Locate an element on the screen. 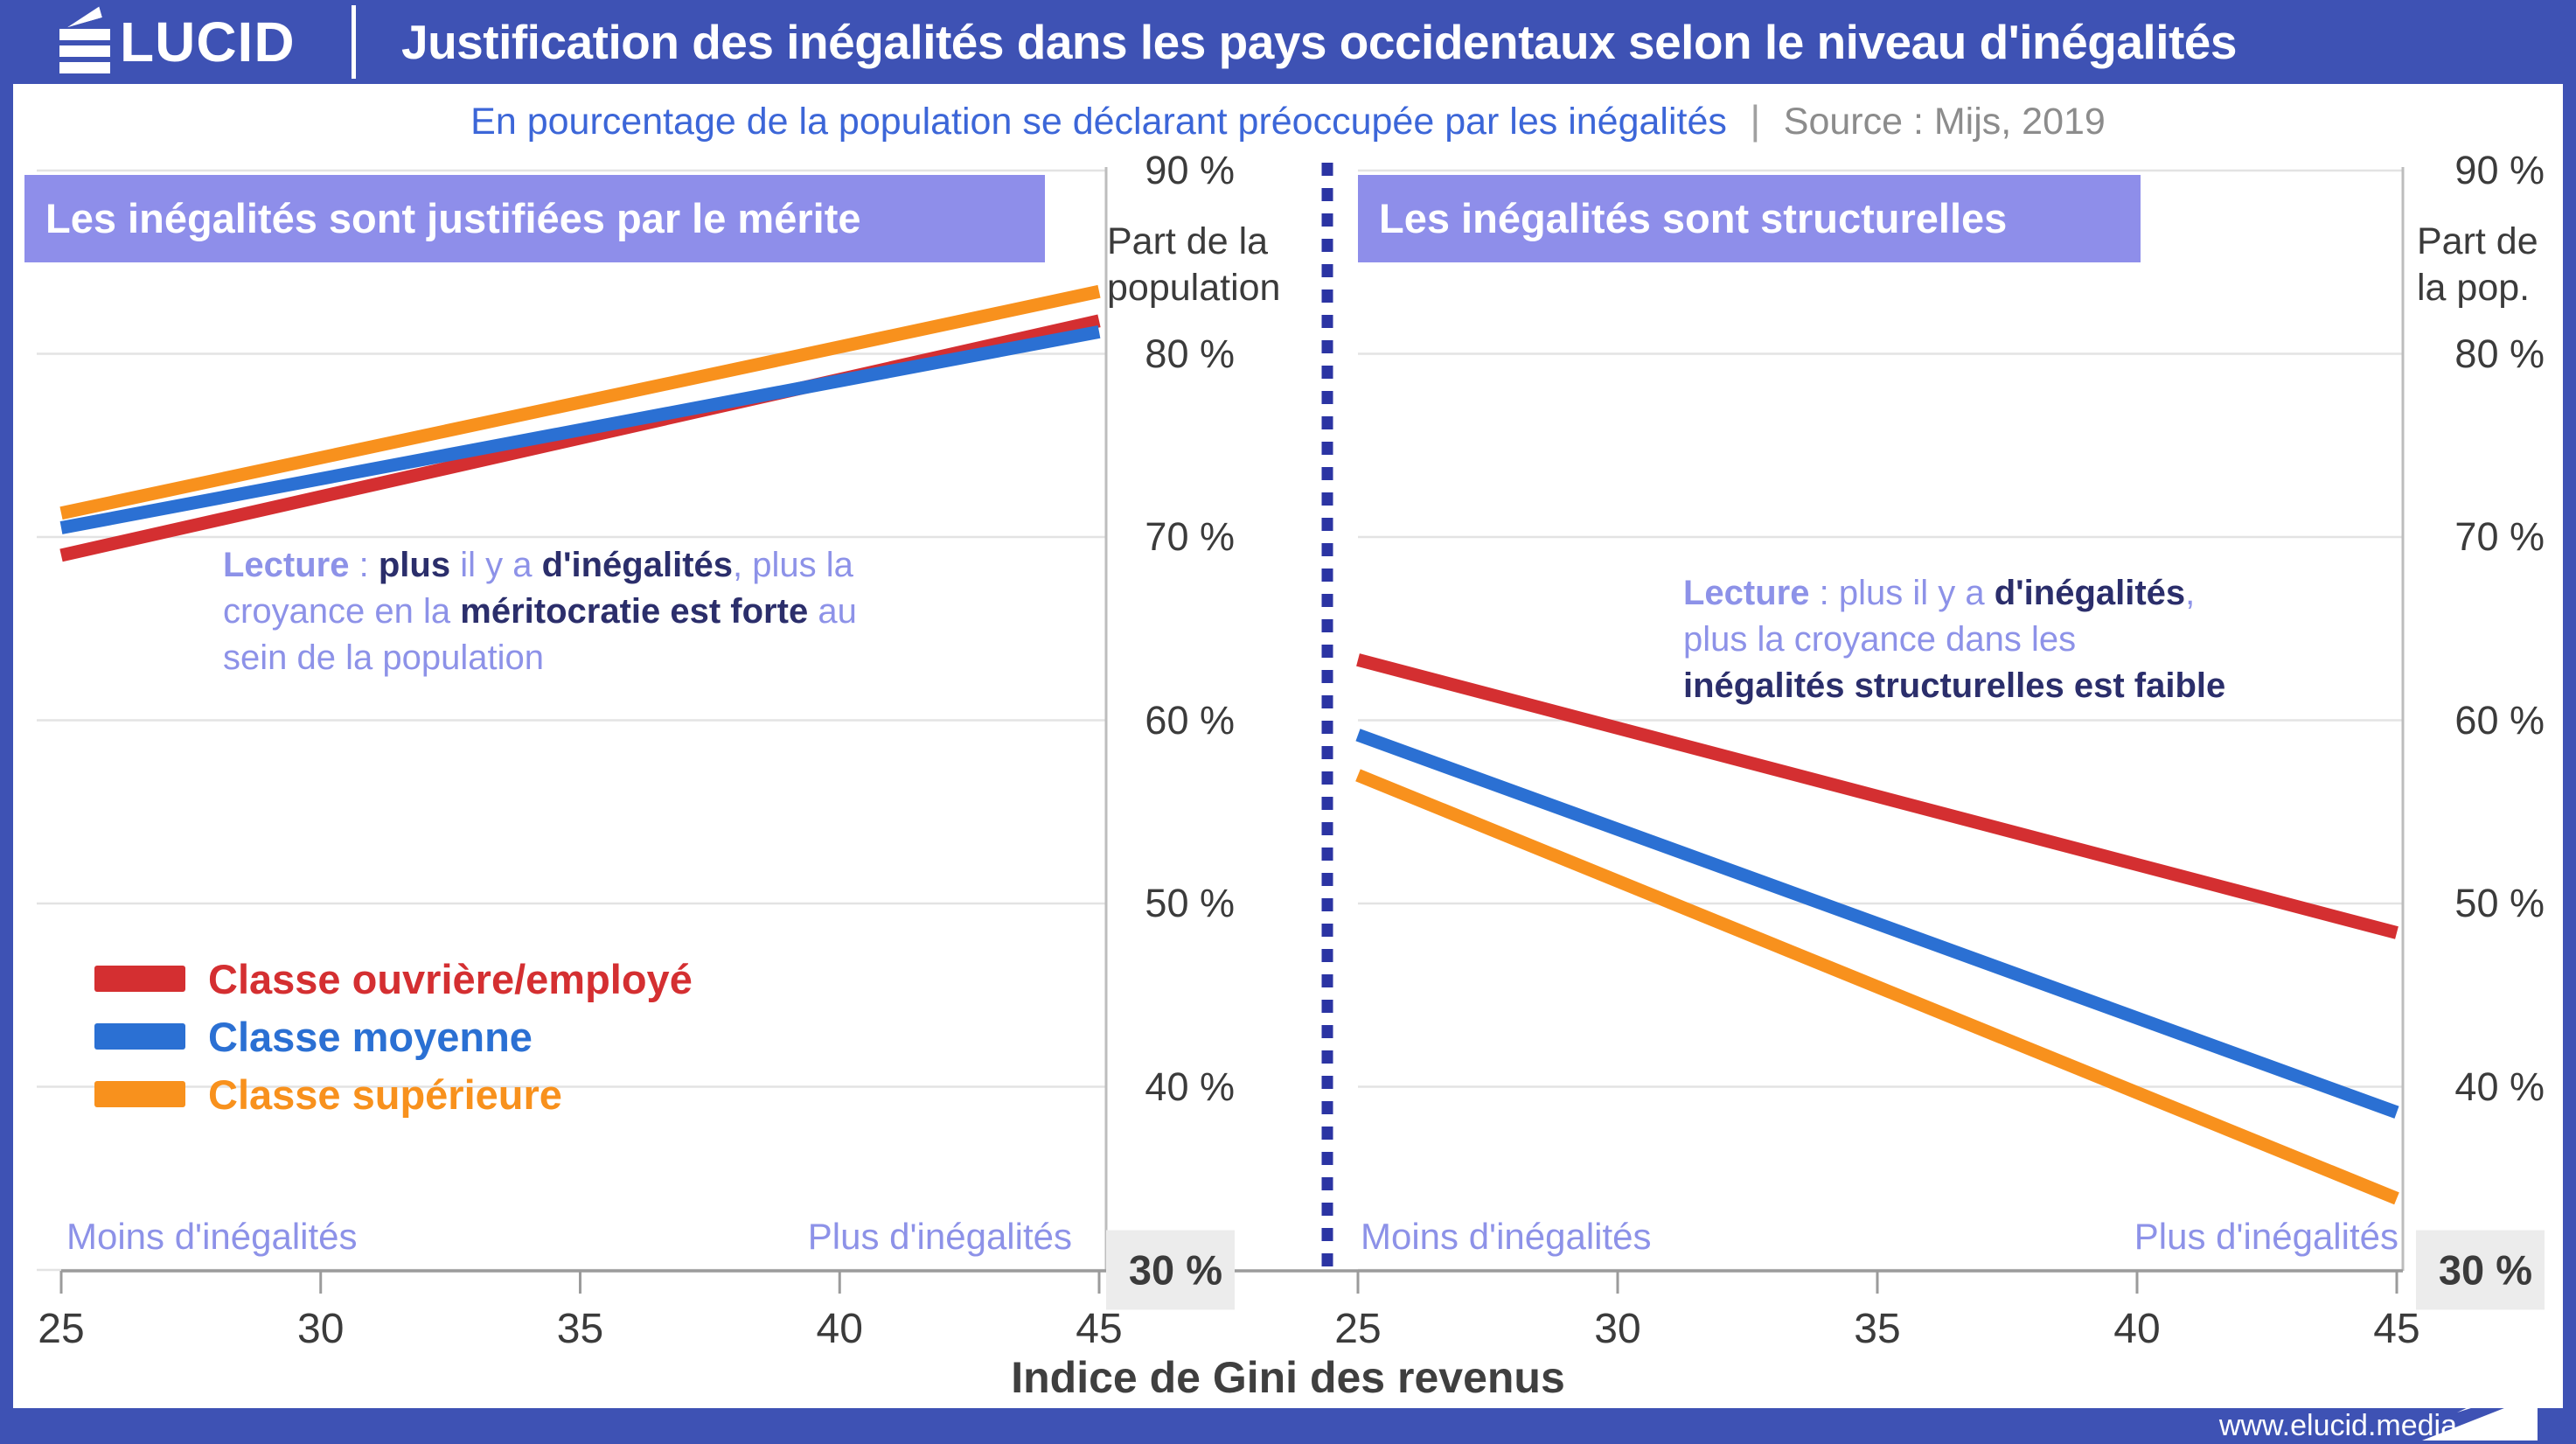 The width and height of the screenshot is (2576, 1444). elucid-flag-icon is located at coordinates (2480, 1407).